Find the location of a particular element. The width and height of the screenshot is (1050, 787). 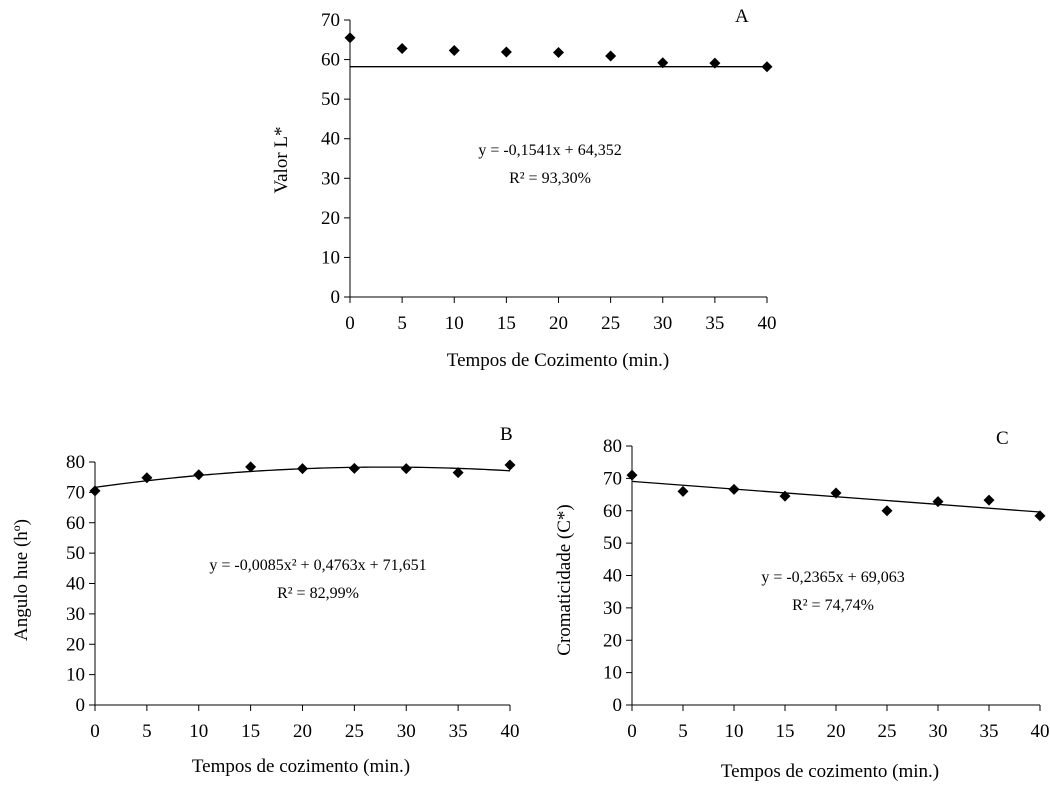

r-squared-label: R² = 82,99% is located at coordinates (318, 593).